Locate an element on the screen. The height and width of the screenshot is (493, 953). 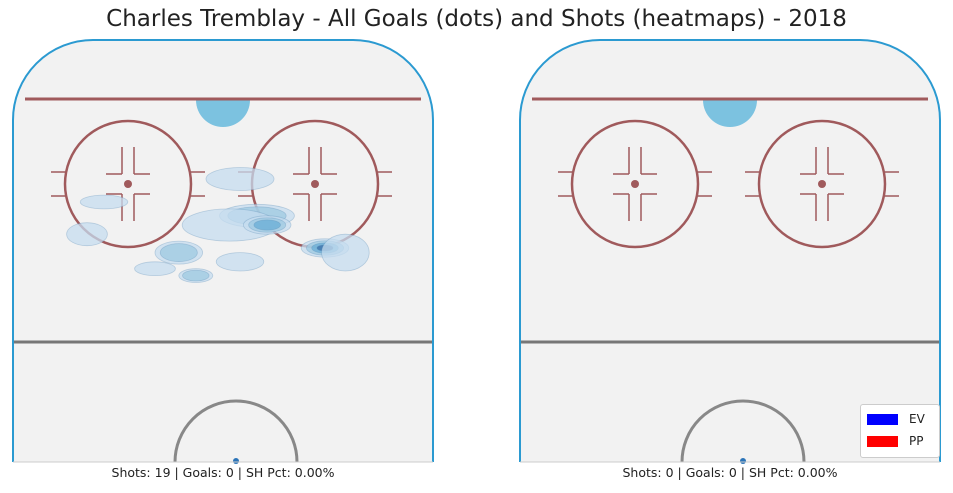
legend-swatch-ev is located at coordinates (882, 419).